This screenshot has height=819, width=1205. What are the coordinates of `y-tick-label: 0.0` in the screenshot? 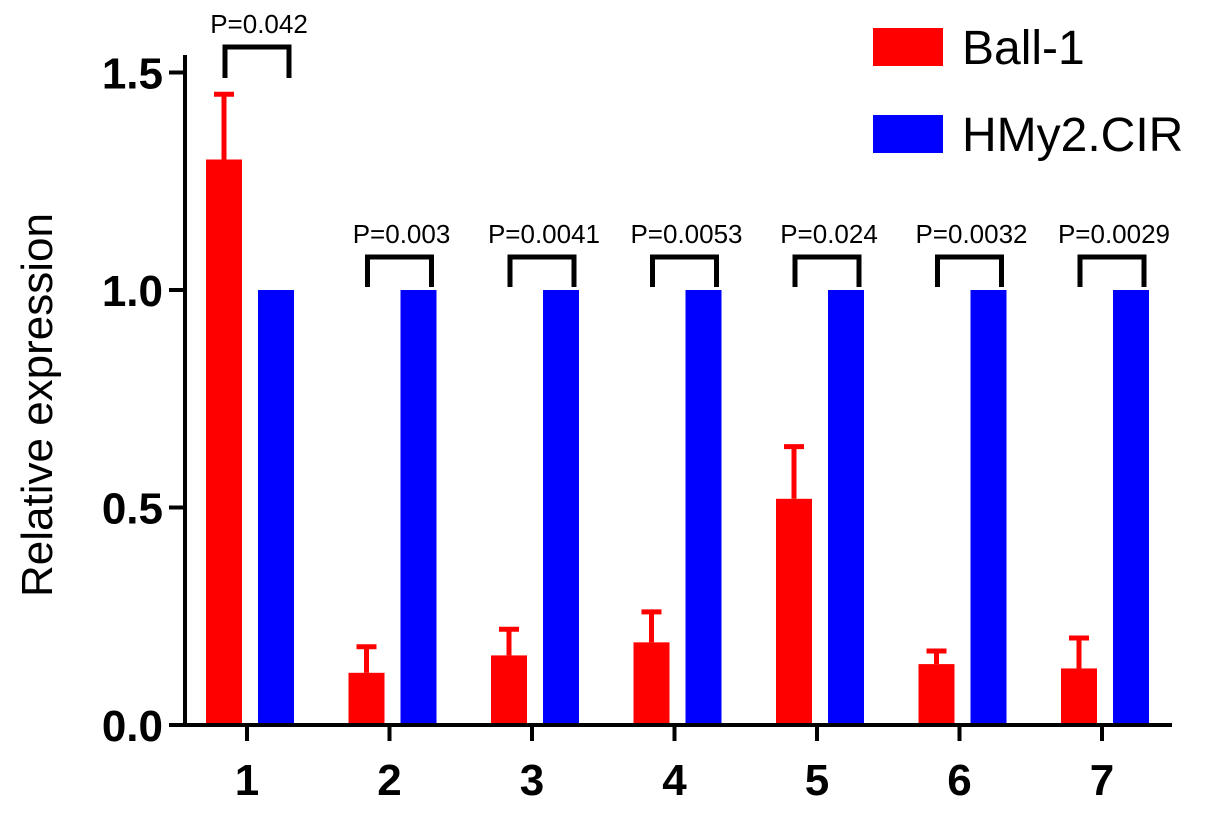 It's located at (132, 726).